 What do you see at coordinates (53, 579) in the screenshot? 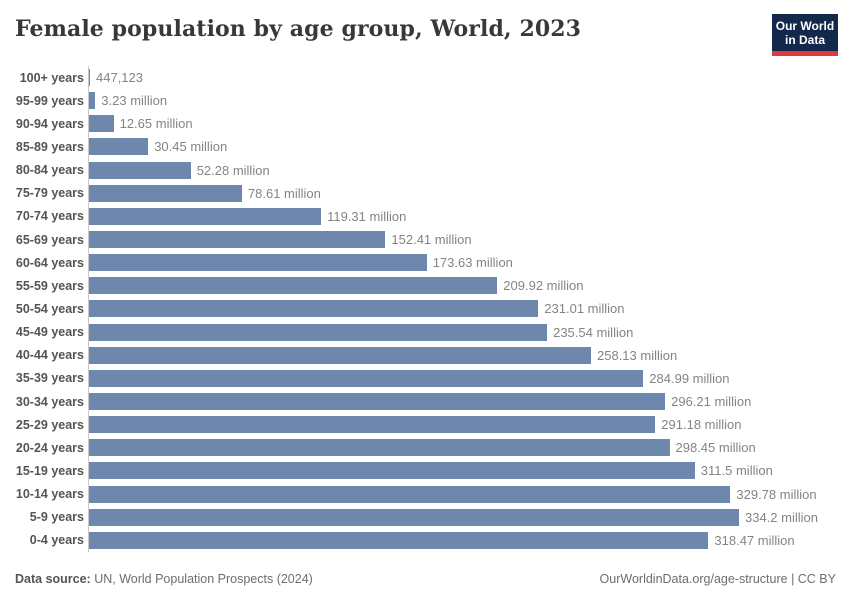
I see `data-source-label: Data source:` at bounding box center [53, 579].